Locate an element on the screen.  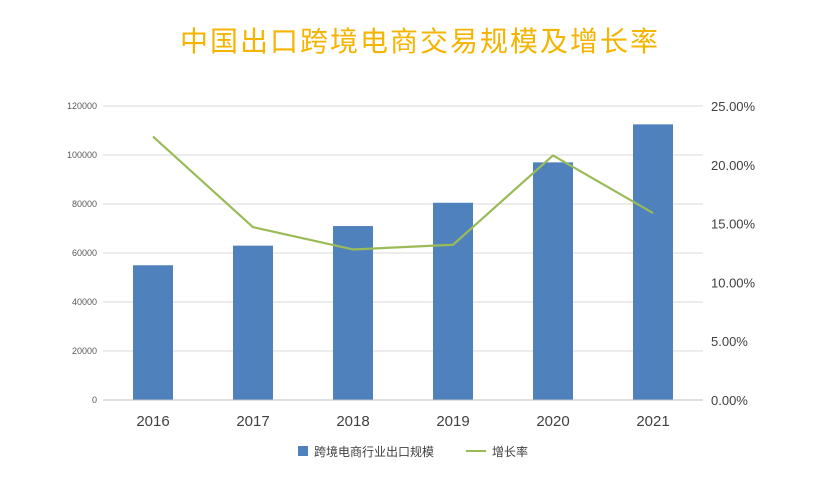
right-tick-label: 15.00% is located at coordinates (733, 224).